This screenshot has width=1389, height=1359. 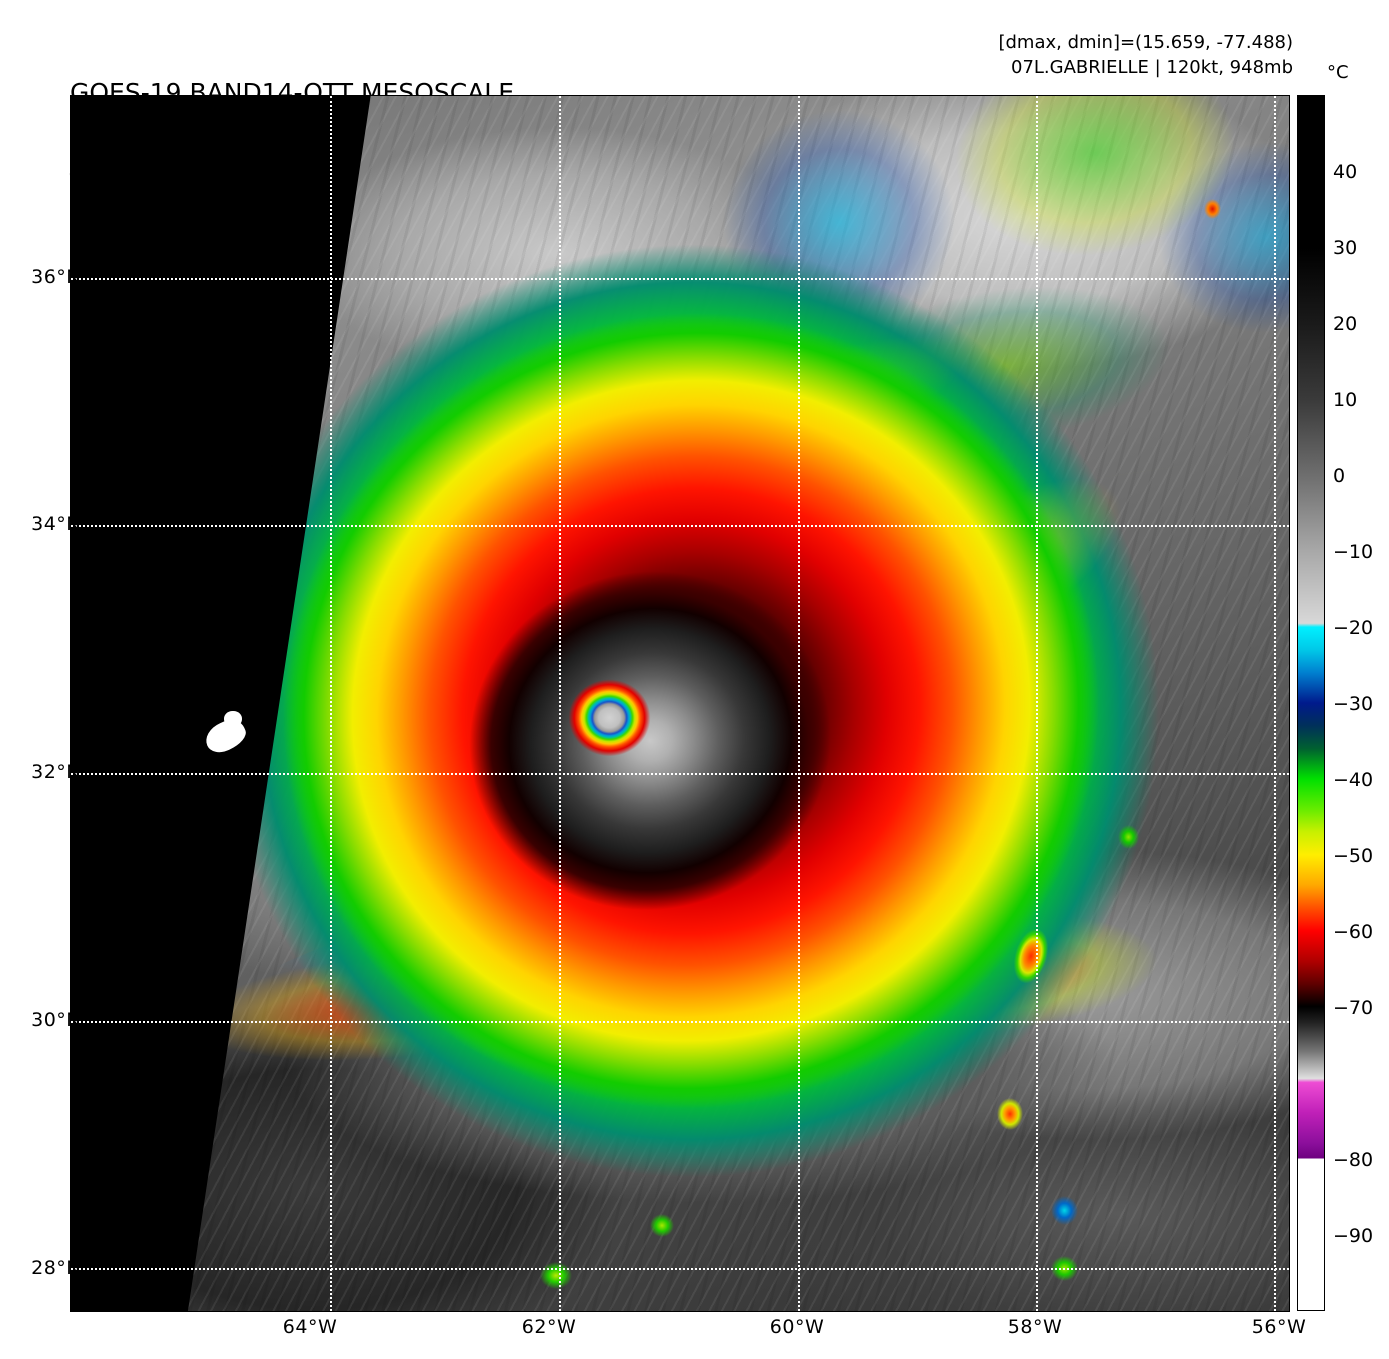 I want to click on lon-tick-62w: 62°W, so click(x=549, y=1327).